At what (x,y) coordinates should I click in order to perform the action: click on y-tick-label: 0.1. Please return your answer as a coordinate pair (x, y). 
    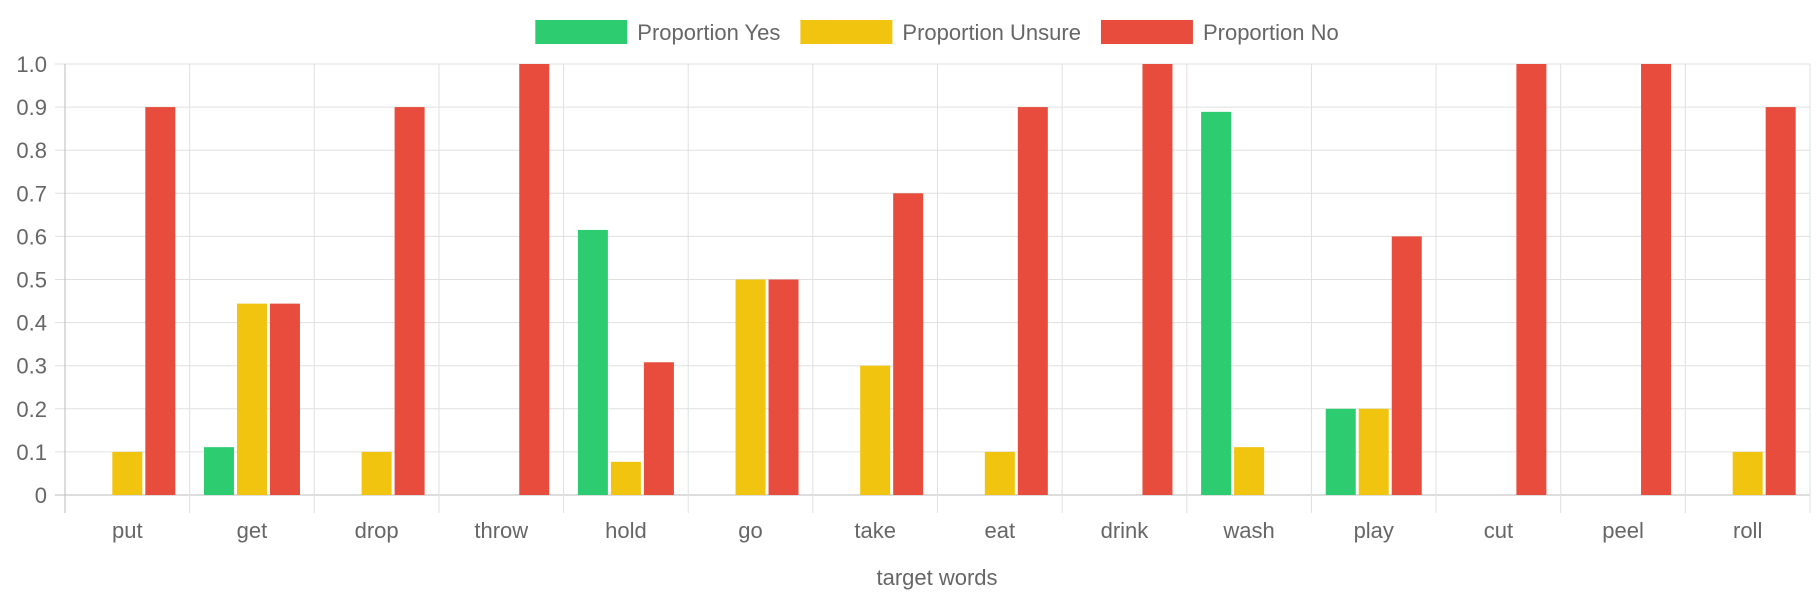
    Looking at the image, I should click on (31, 452).